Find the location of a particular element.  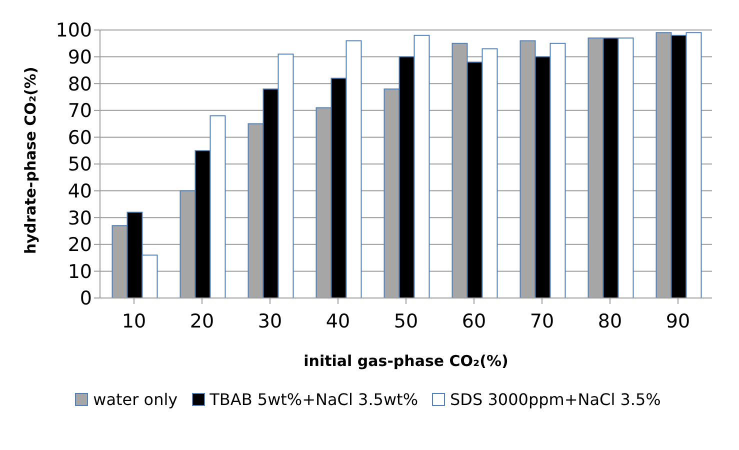

y-tick-label: 20 is located at coordinates (80, 245).